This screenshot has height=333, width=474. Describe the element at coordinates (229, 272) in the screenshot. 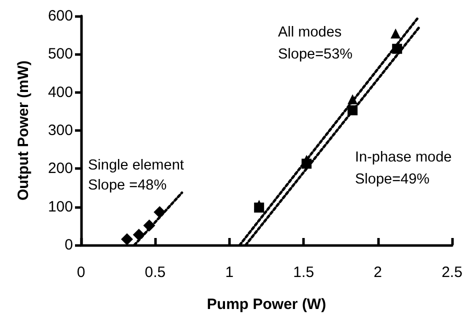

I see `x-tick-label: 1` at that location.